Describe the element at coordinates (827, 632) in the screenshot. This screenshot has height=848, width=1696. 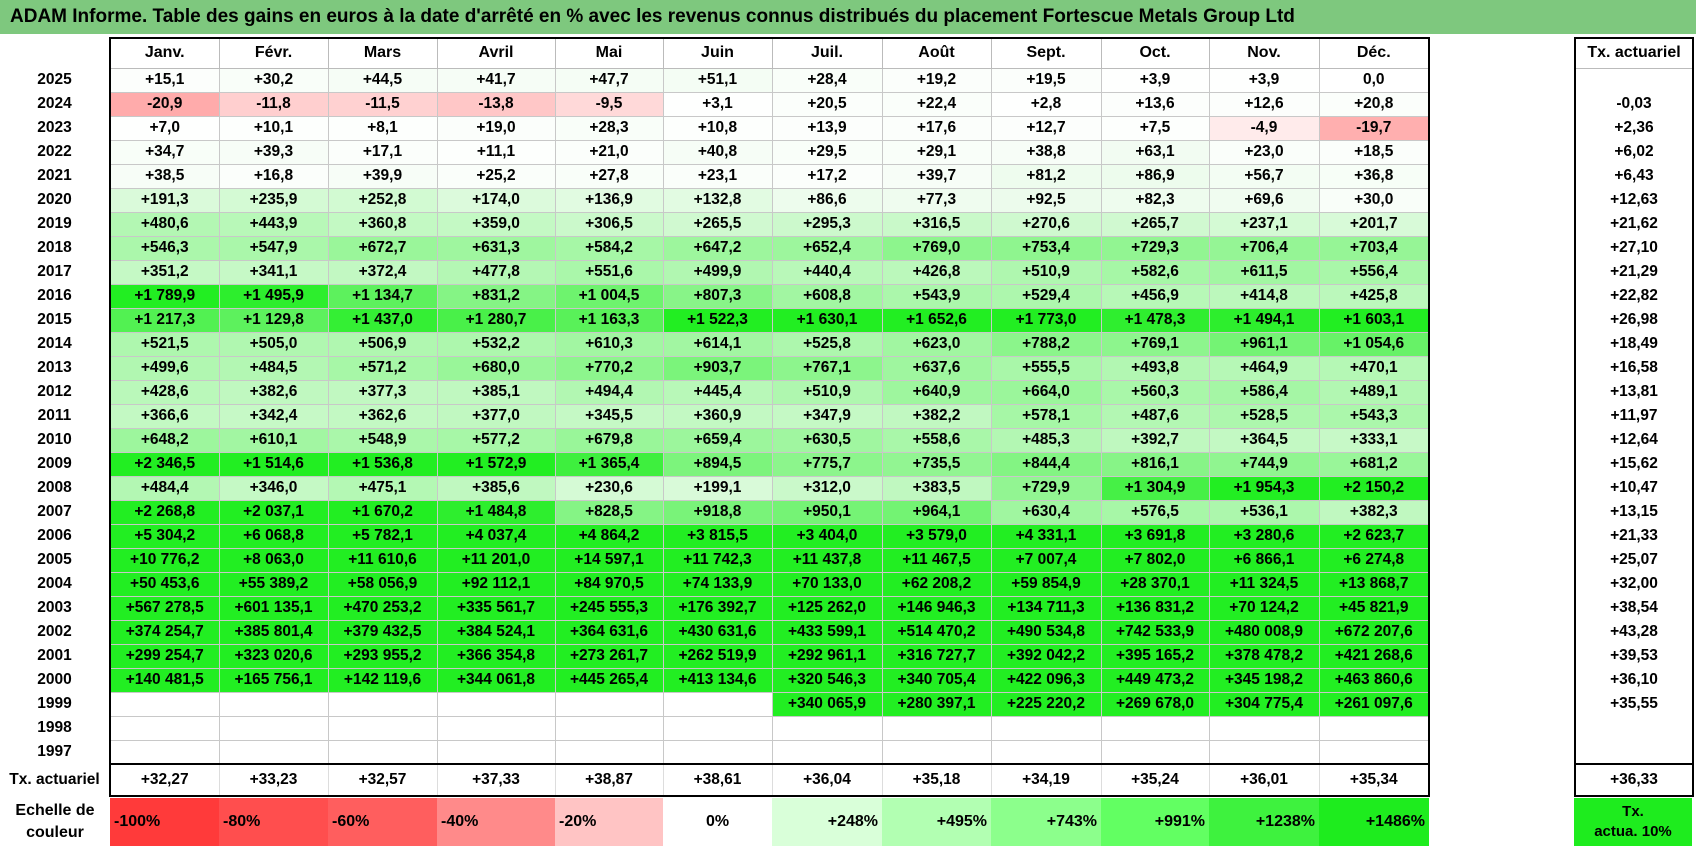
I see `gain-cell: +433 599,1` at that location.